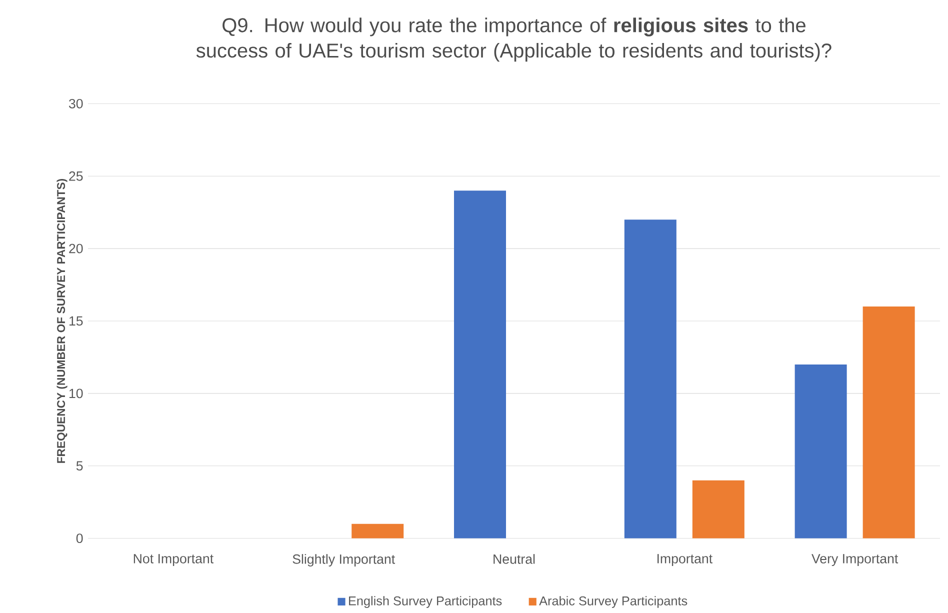 This screenshot has height=613, width=948. What do you see at coordinates (855, 560) in the screenshot?
I see `x-tick-label: Very Important` at bounding box center [855, 560].